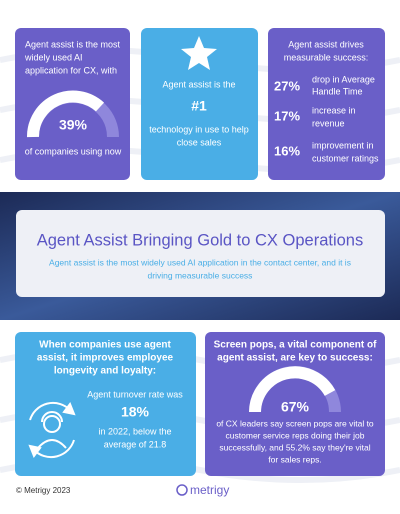 The height and width of the screenshot is (514, 400). What do you see at coordinates (199, 53) in the screenshot?
I see `star-icon` at bounding box center [199, 53].